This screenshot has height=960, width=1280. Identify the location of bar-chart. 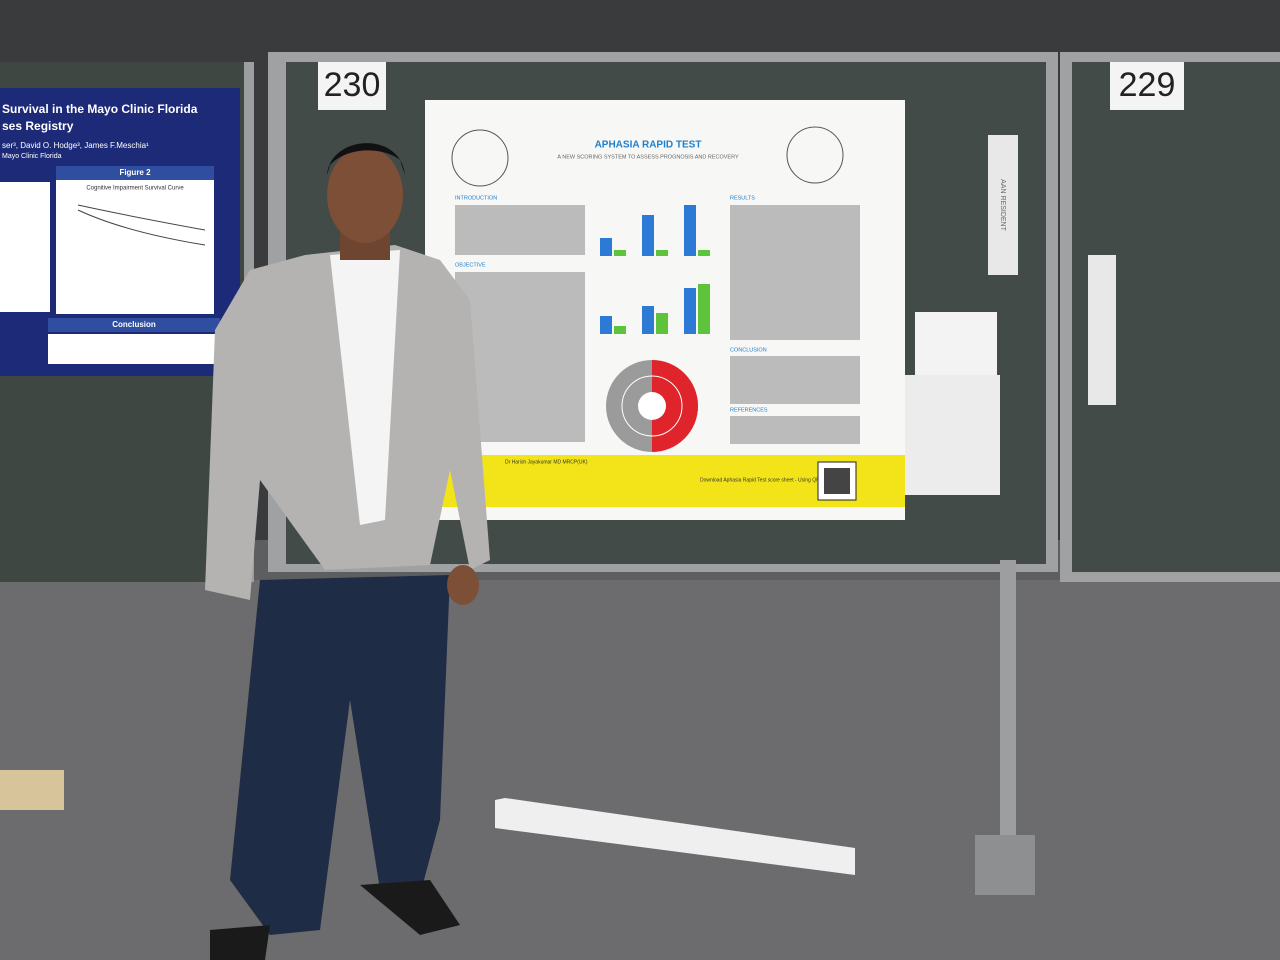
(655, 269).